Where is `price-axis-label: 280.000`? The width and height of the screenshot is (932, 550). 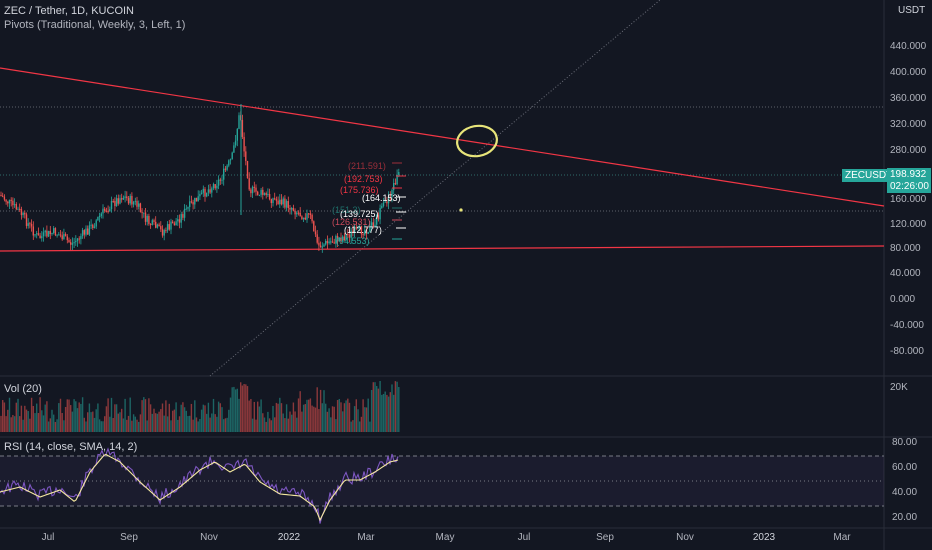
price-axis-label: 280.000 is located at coordinates (908, 150).